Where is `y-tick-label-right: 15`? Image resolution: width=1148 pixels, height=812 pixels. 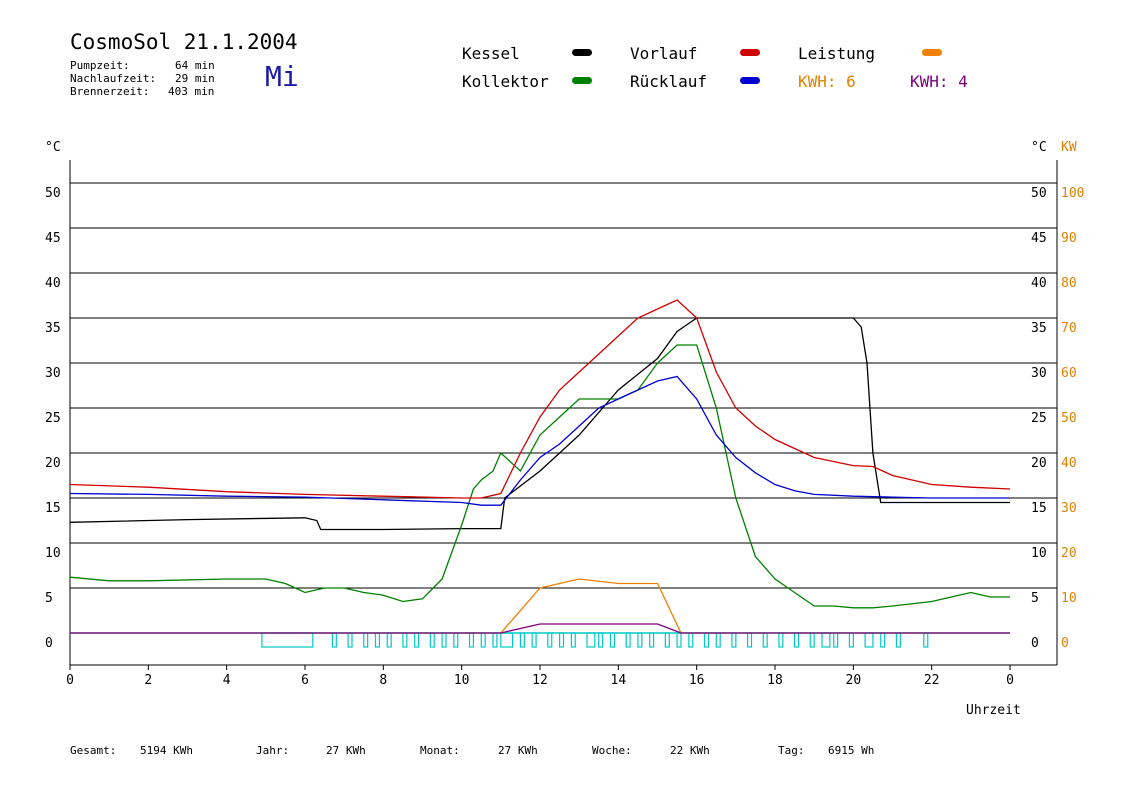 y-tick-label-right: 15 is located at coordinates (1039, 508).